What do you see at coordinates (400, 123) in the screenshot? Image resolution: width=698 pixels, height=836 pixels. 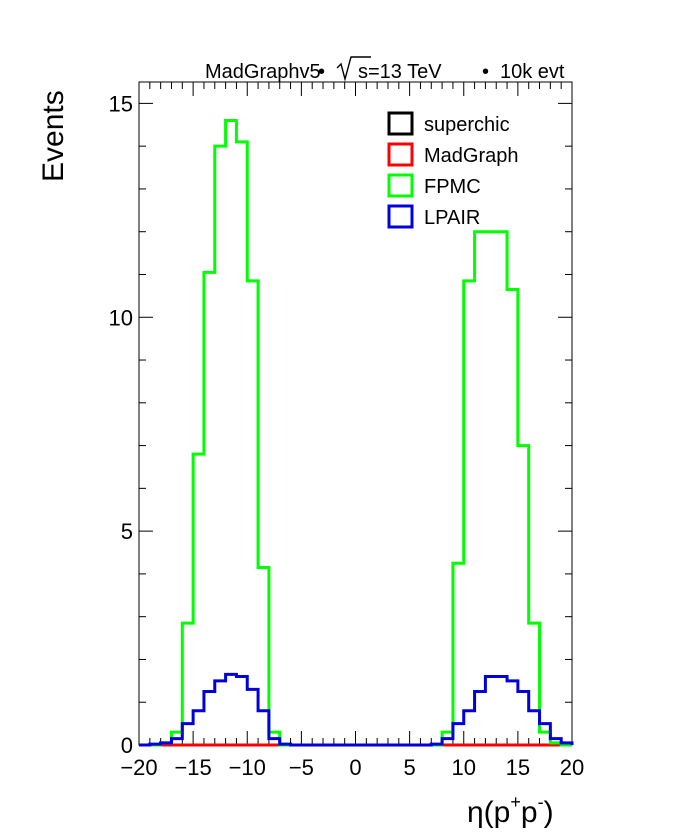 I see `legend-swatch-superchic` at bounding box center [400, 123].